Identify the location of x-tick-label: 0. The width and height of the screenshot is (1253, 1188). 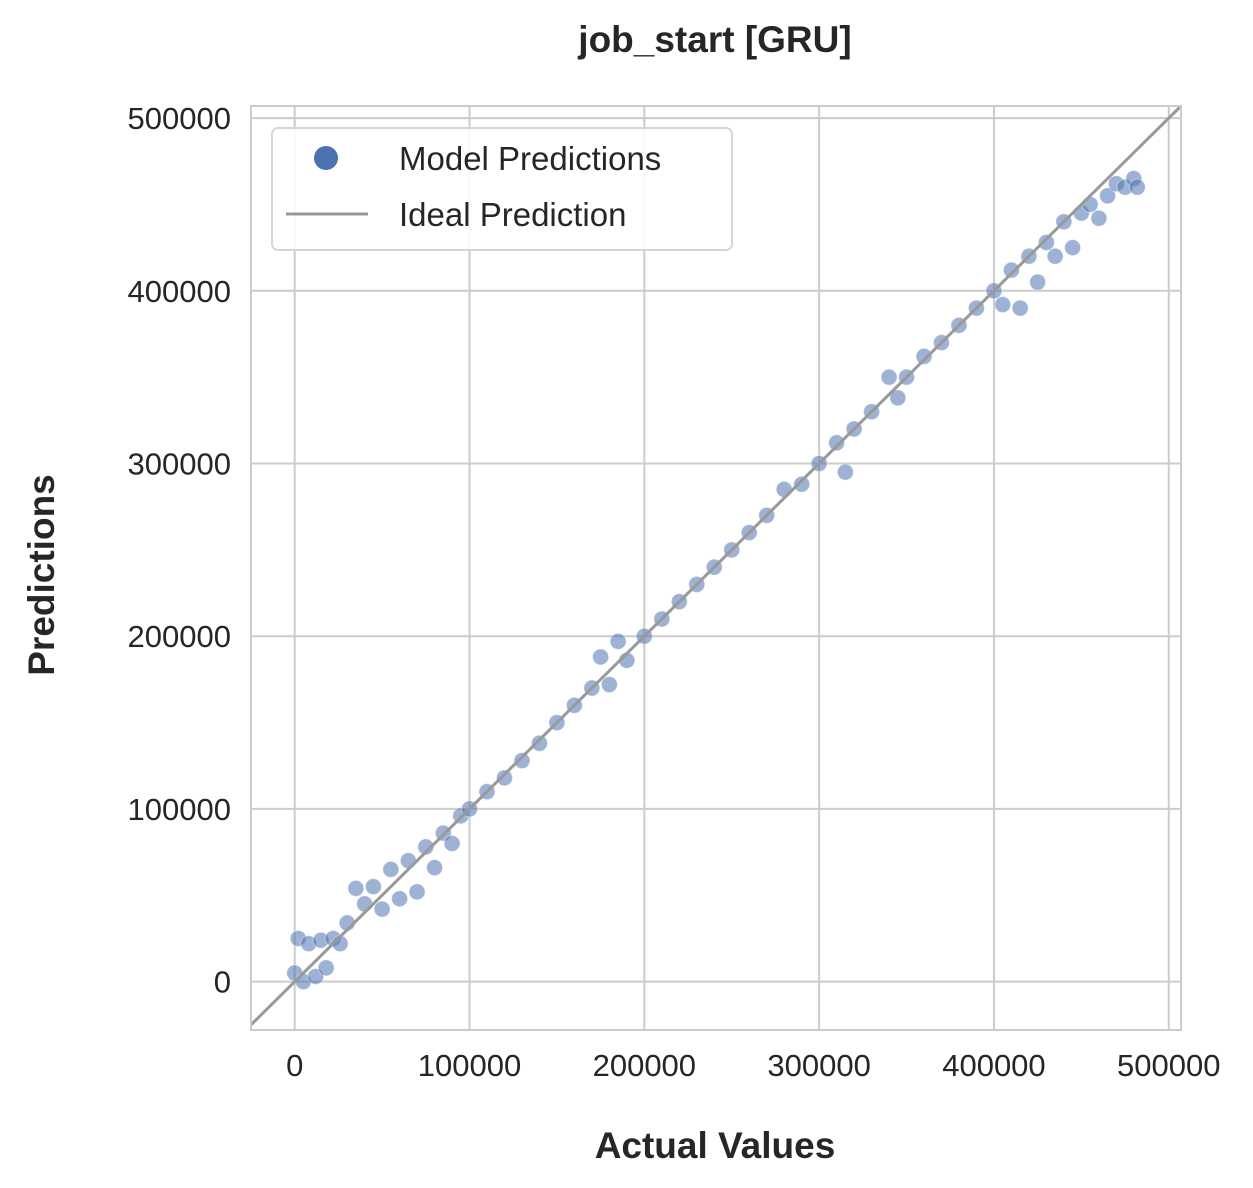
(294, 1065).